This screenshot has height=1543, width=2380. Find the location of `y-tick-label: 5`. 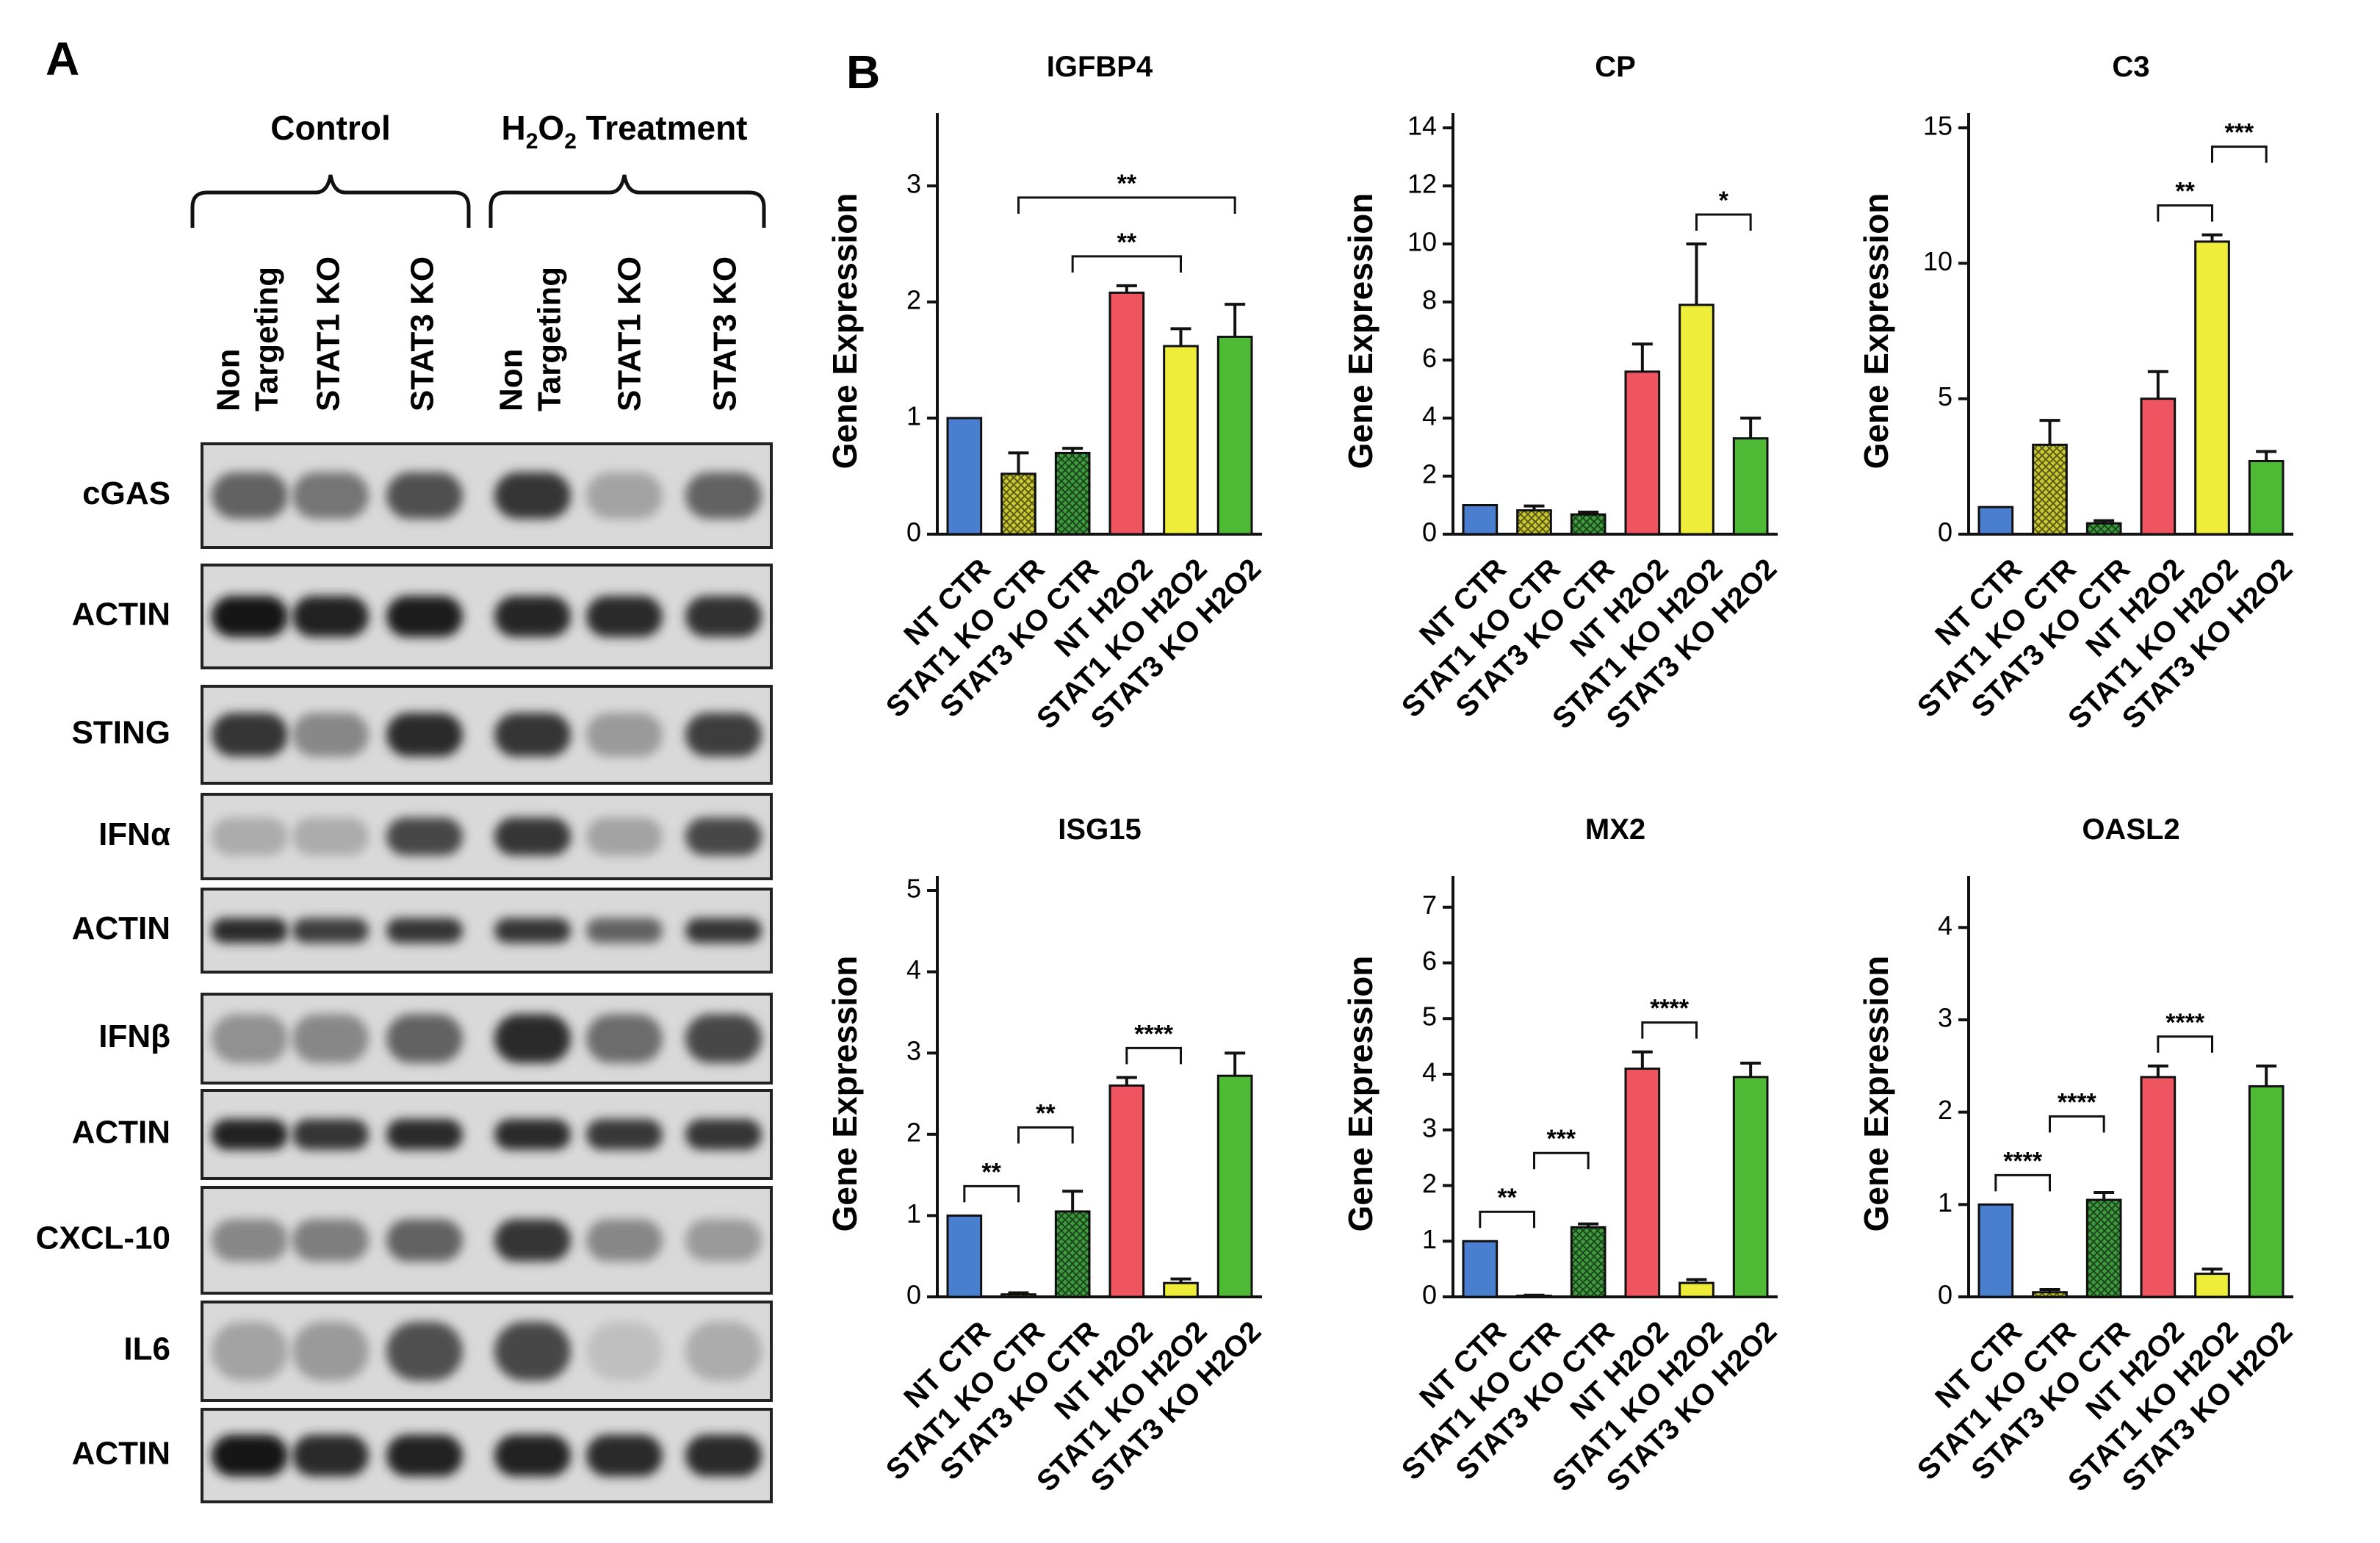

y-tick-label: 5 is located at coordinates (1945, 396).